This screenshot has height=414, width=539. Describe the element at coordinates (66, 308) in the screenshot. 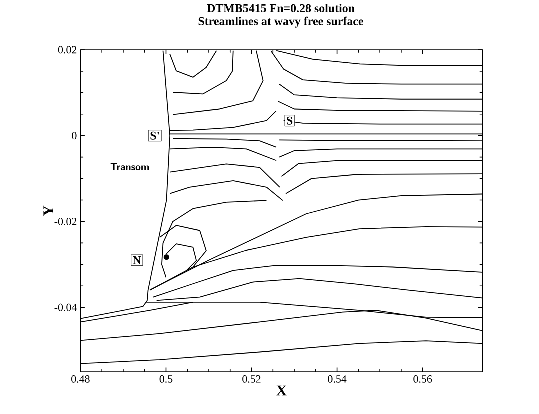

I see `y-tick-label: -0.04` at that location.